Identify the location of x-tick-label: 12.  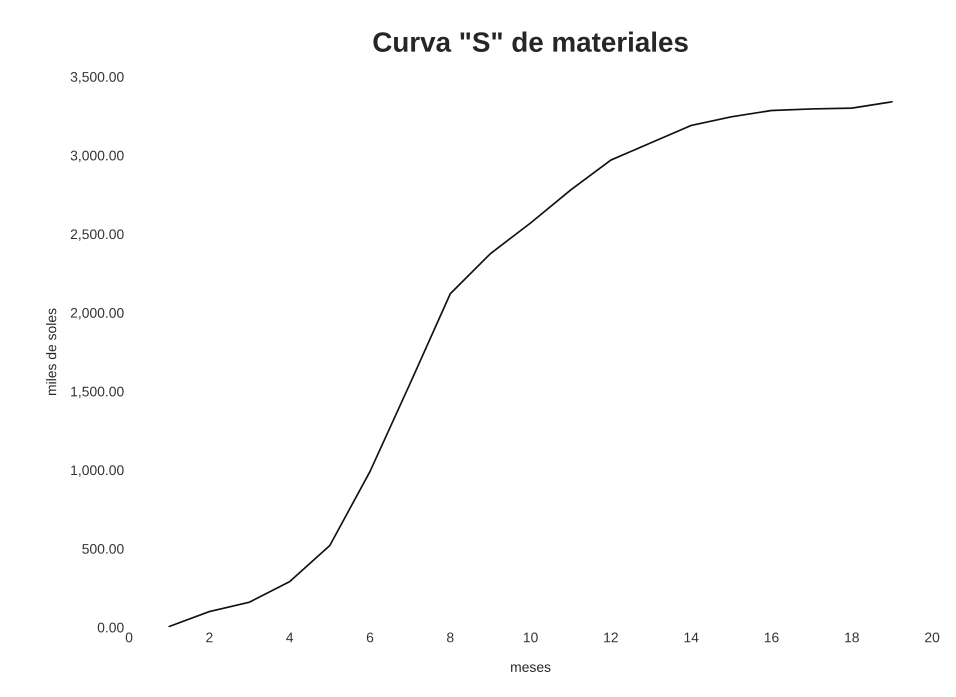
(611, 637).